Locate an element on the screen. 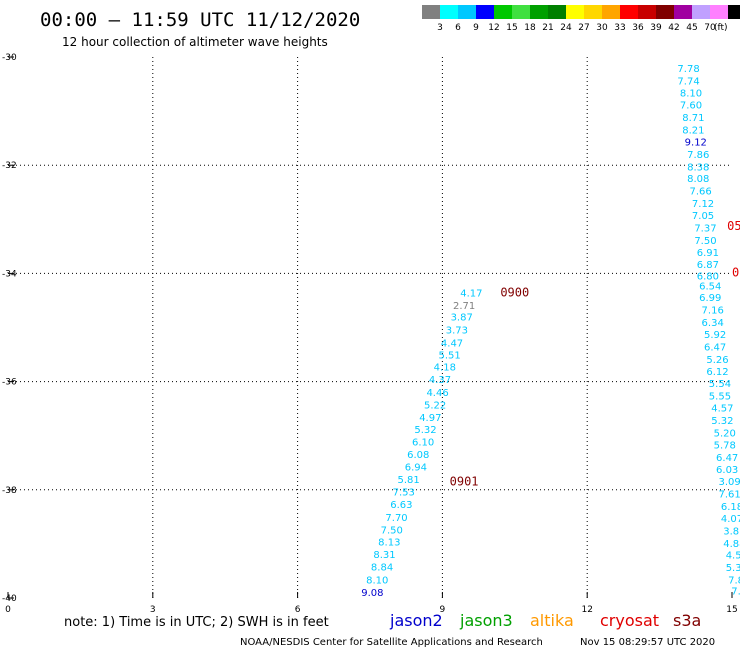 This screenshot has width=740, height=650. colorbar-label: 18 is located at coordinates (530, 28).